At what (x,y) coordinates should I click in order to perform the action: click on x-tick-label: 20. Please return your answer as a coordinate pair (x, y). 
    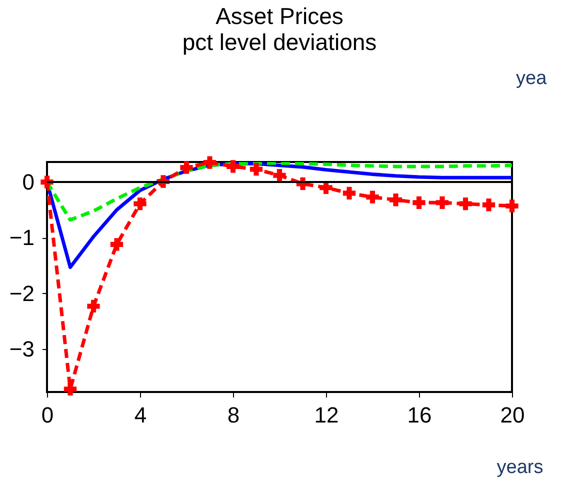
    Looking at the image, I should click on (512, 415).